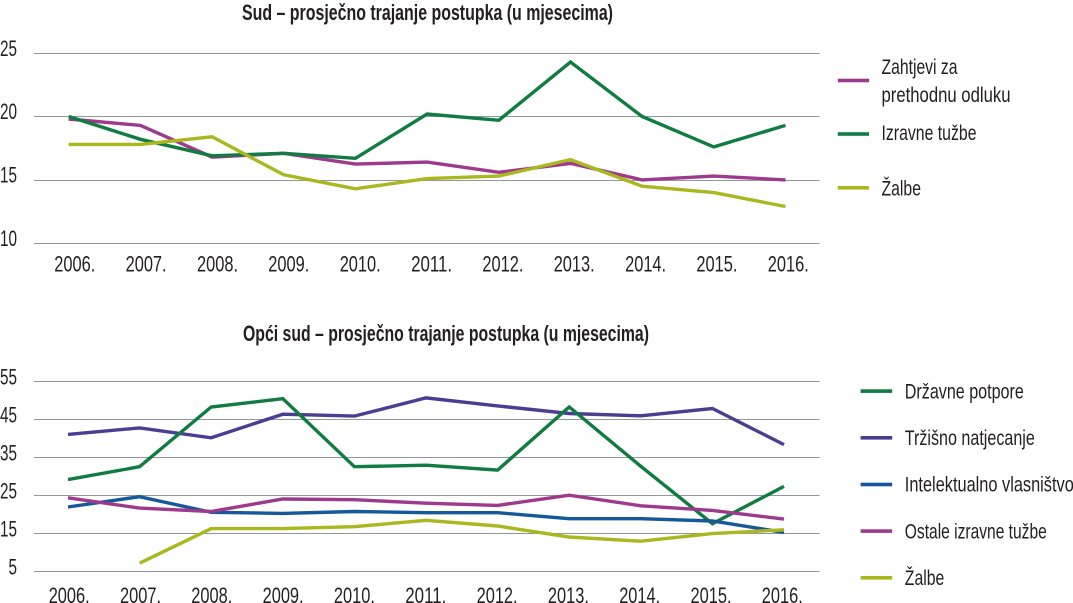 The width and height of the screenshot is (1073, 603). I want to click on svg-text: 55, so click(8, 377).